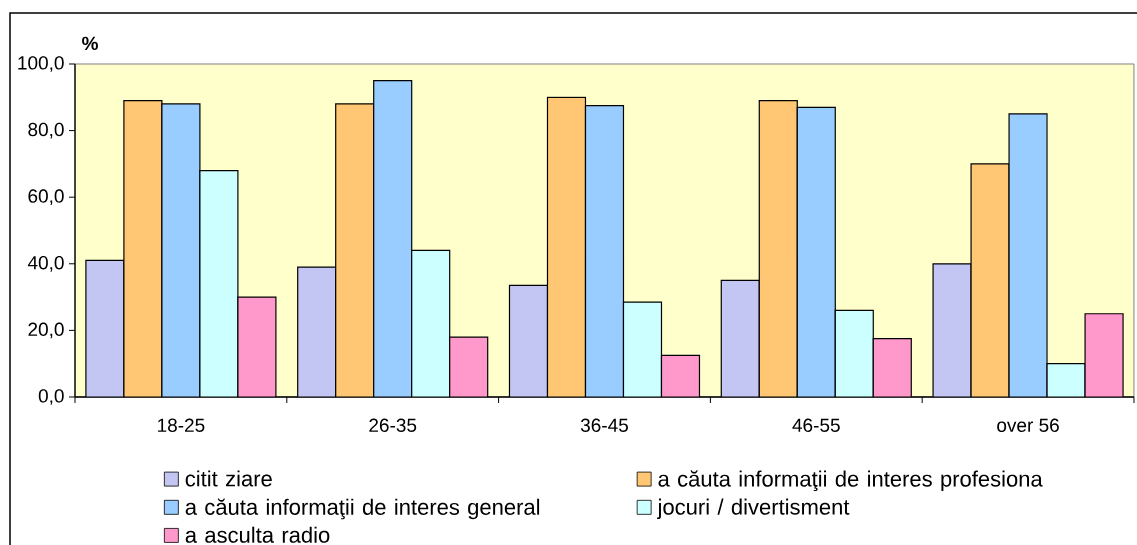  I want to click on legend-label: a căuta informaţii de interes profesiona, so click(850, 481).